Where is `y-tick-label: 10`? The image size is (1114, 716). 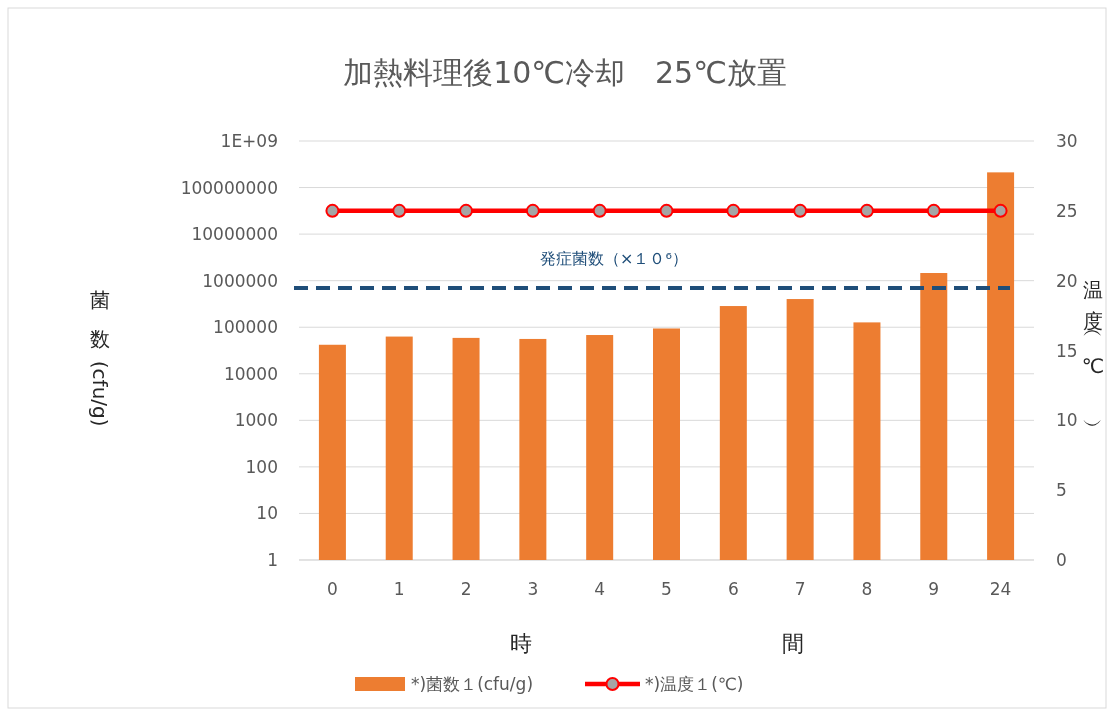 y-tick-label: 10 is located at coordinates (267, 513).